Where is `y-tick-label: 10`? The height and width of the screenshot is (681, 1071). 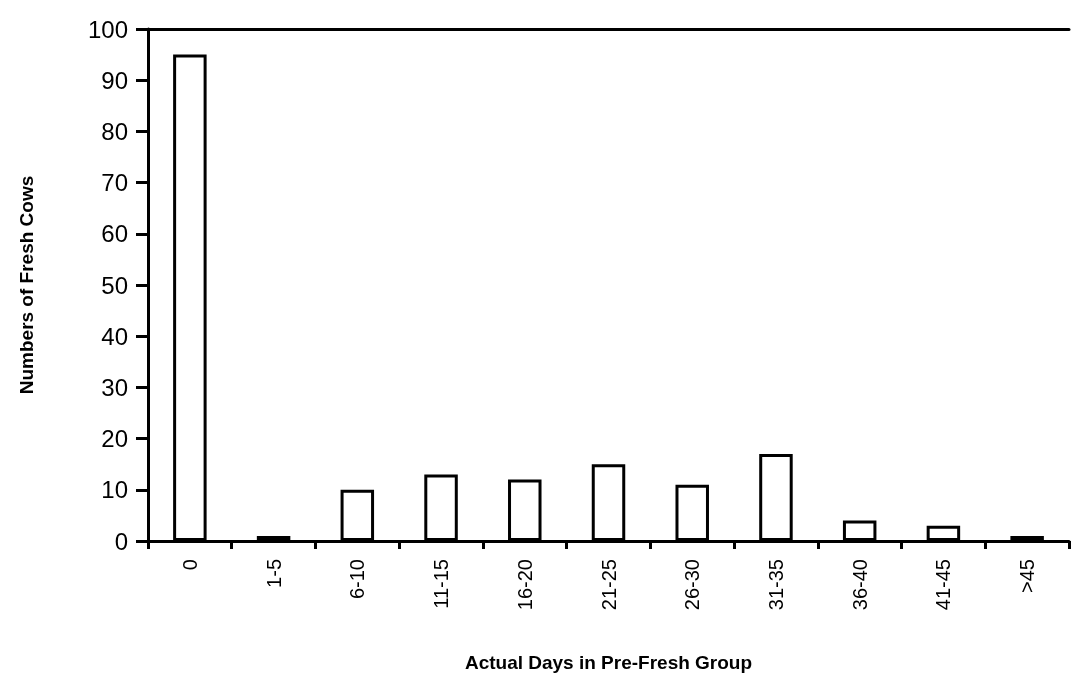 y-tick-label: 10 is located at coordinates (114, 490).